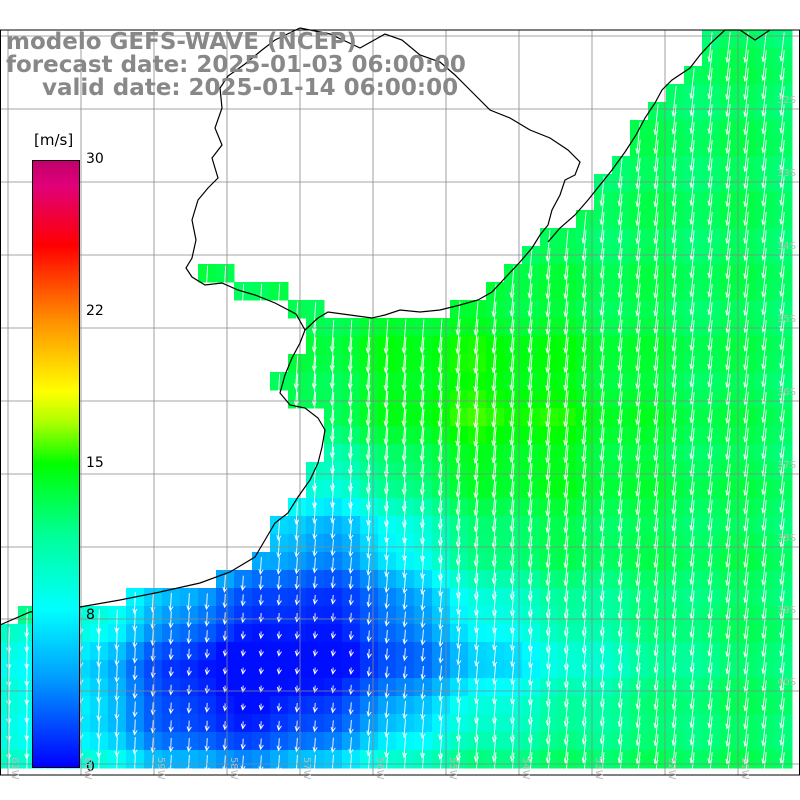  What do you see at coordinates (659, 136) in the screenshot?
I see `coastline-north` at bounding box center [659, 136].